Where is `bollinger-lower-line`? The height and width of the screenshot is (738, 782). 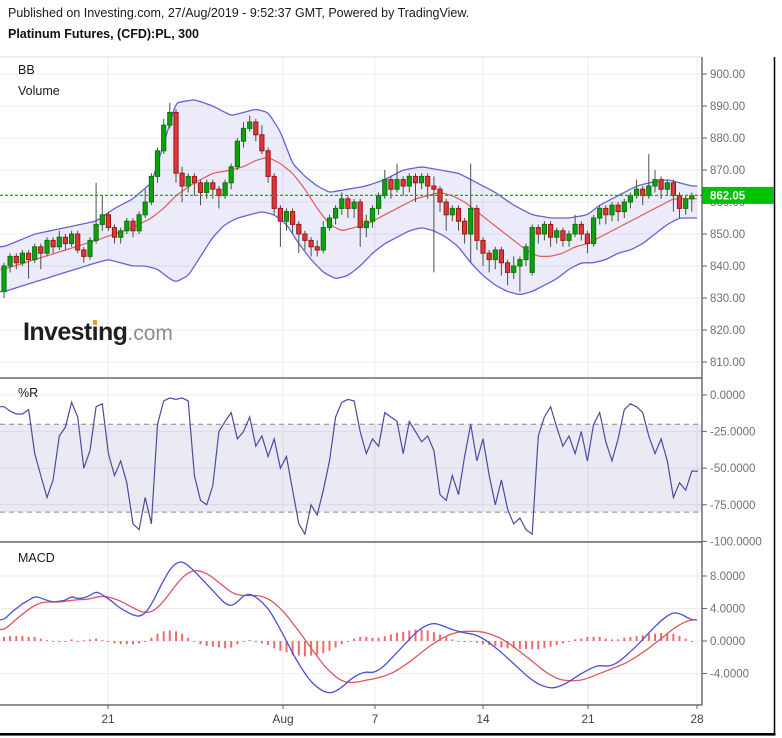
bollinger-lower-line is located at coordinates (348, 253).